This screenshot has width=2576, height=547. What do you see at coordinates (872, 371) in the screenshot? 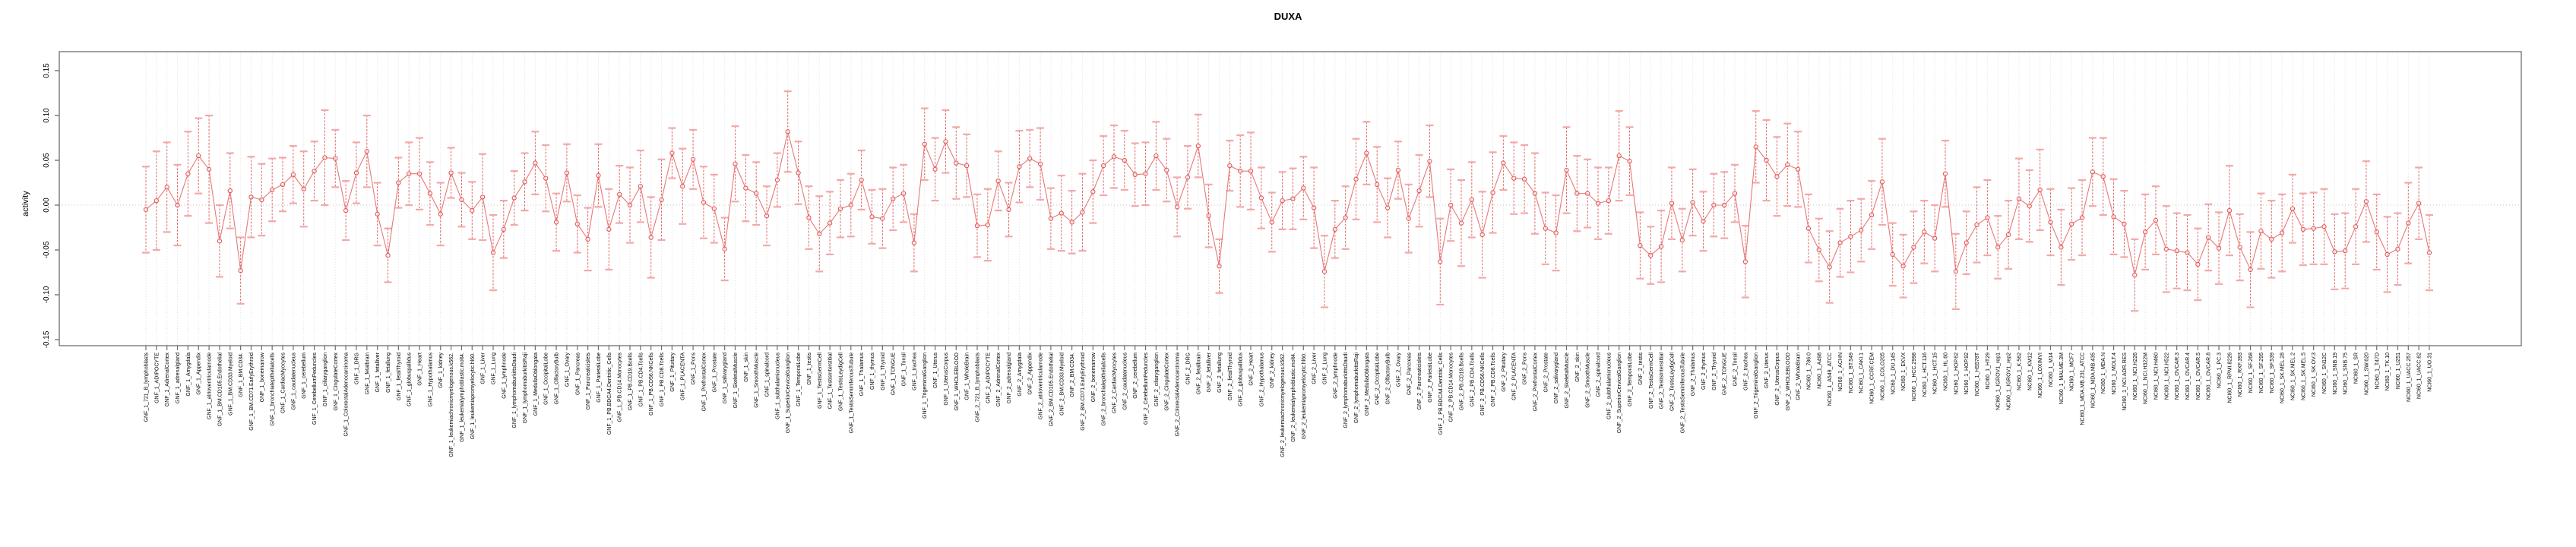
I see `x-category-label: GNF_1_thymus` at bounding box center [872, 371].